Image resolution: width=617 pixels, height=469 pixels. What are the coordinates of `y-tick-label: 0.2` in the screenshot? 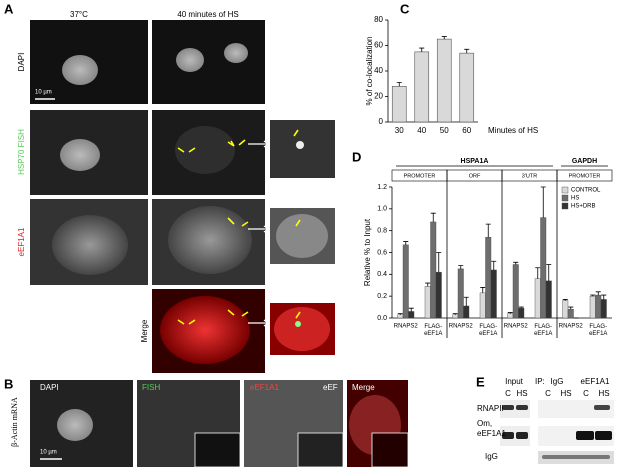 It's located at (382, 296).